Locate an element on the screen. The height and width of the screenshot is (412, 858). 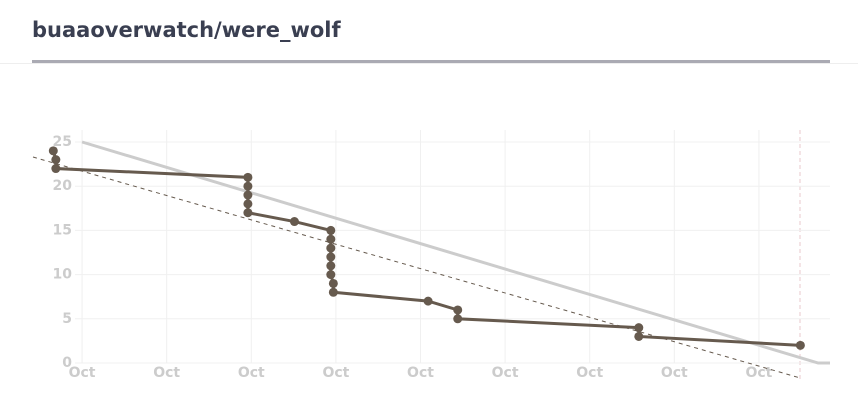
y-tick-label: 25 is located at coordinates (62, 142).